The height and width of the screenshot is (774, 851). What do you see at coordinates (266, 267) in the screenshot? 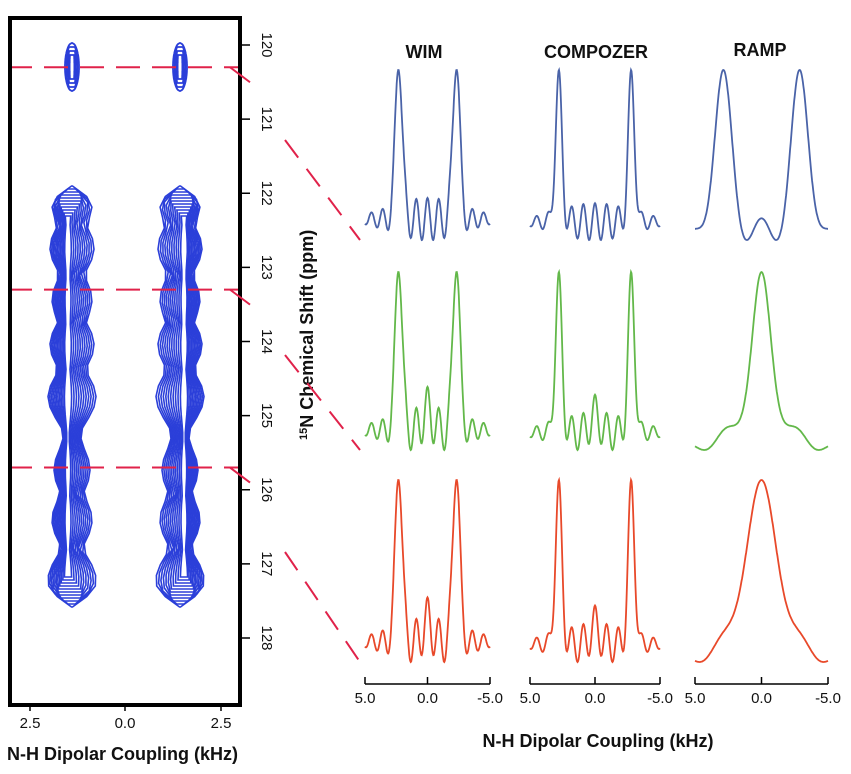
I see `y-tick-label: 123` at bounding box center [266, 267].